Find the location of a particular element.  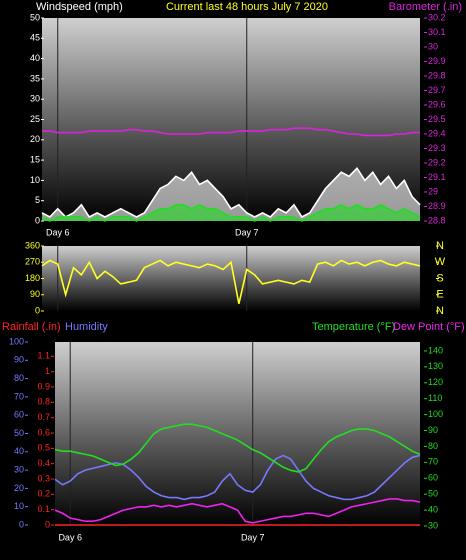

y2-tick-label: 110 is located at coordinates (435, 398).